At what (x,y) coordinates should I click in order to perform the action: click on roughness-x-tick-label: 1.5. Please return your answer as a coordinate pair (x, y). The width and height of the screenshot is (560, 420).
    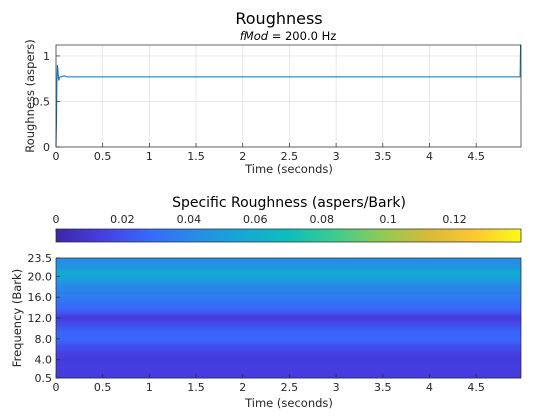
    Looking at the image, I should click on (196, 156).